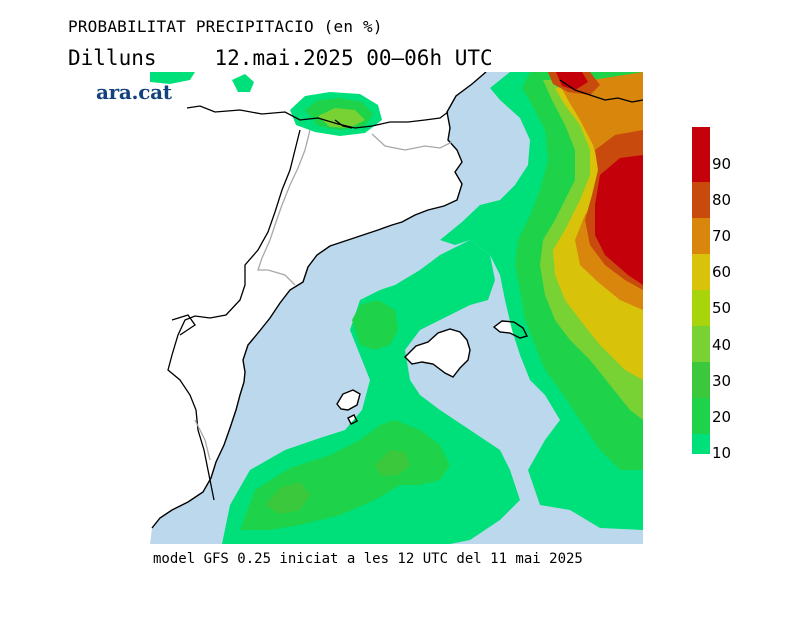 This screenshot has height=617, width=800. I want to click on legend-label-30: 30, so click(722, 381).